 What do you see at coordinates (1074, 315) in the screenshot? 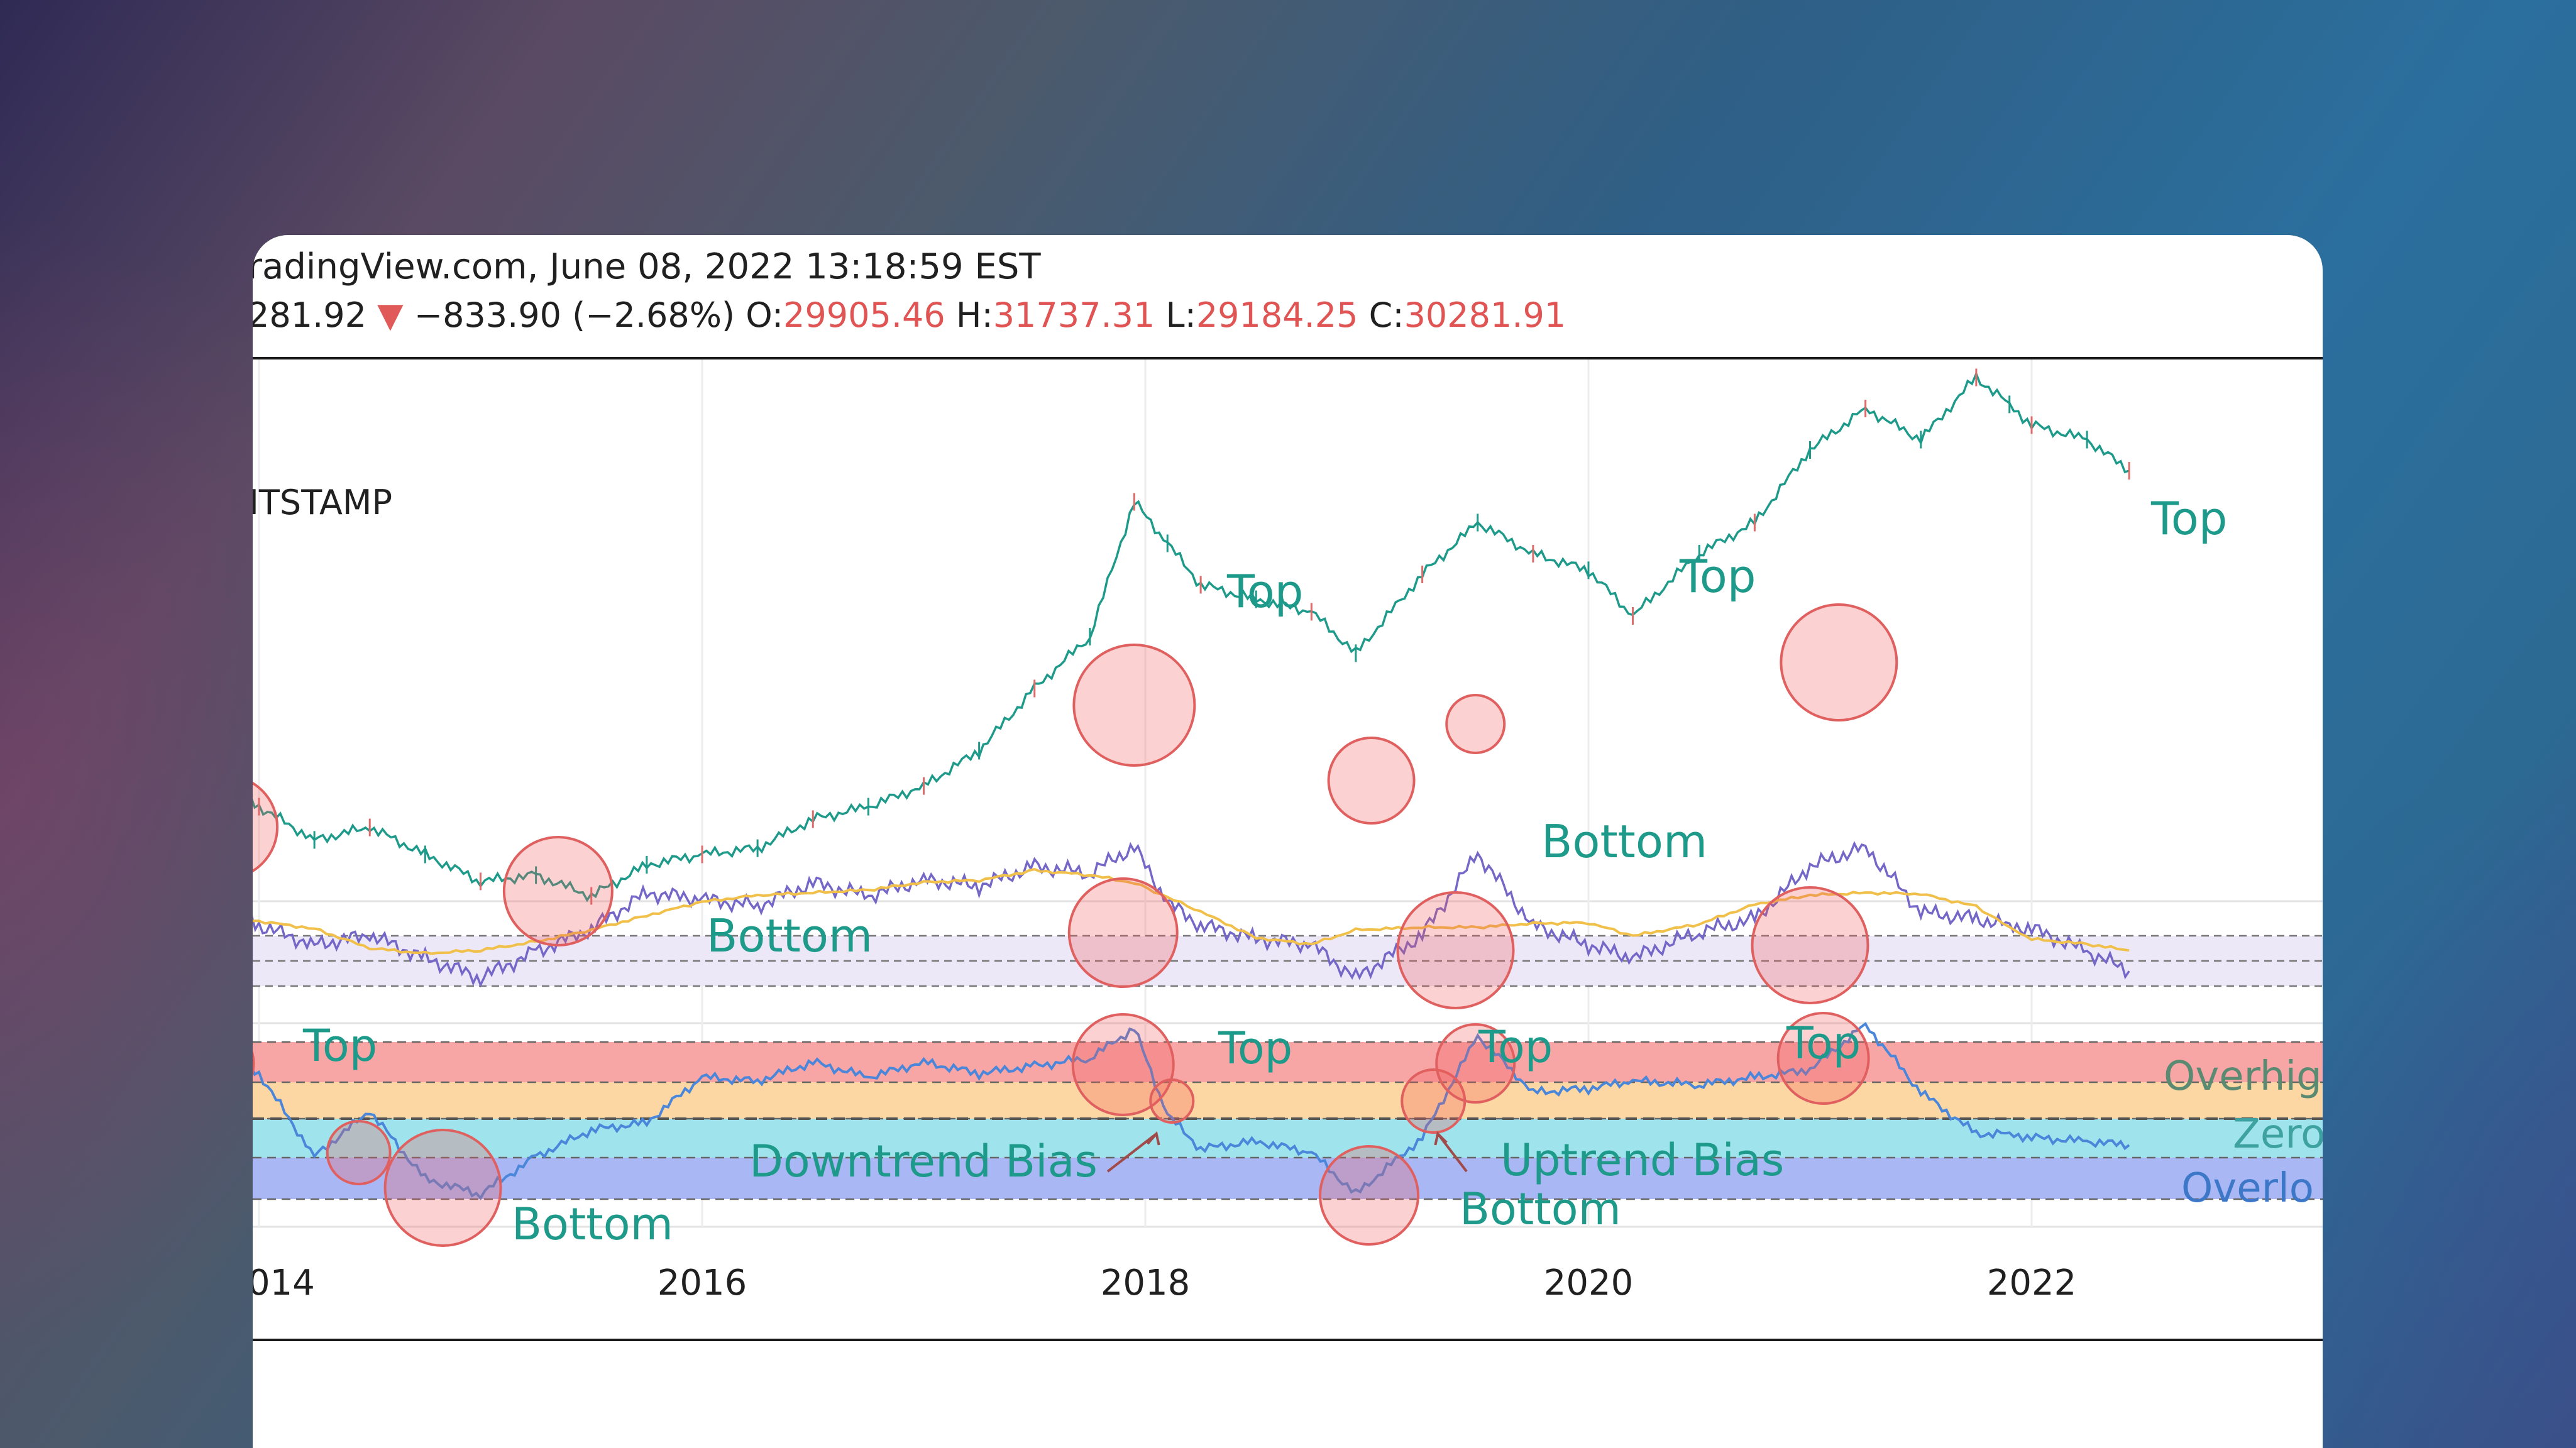
I see `high-value: 31737.31` at bounding box center [1074, 315].